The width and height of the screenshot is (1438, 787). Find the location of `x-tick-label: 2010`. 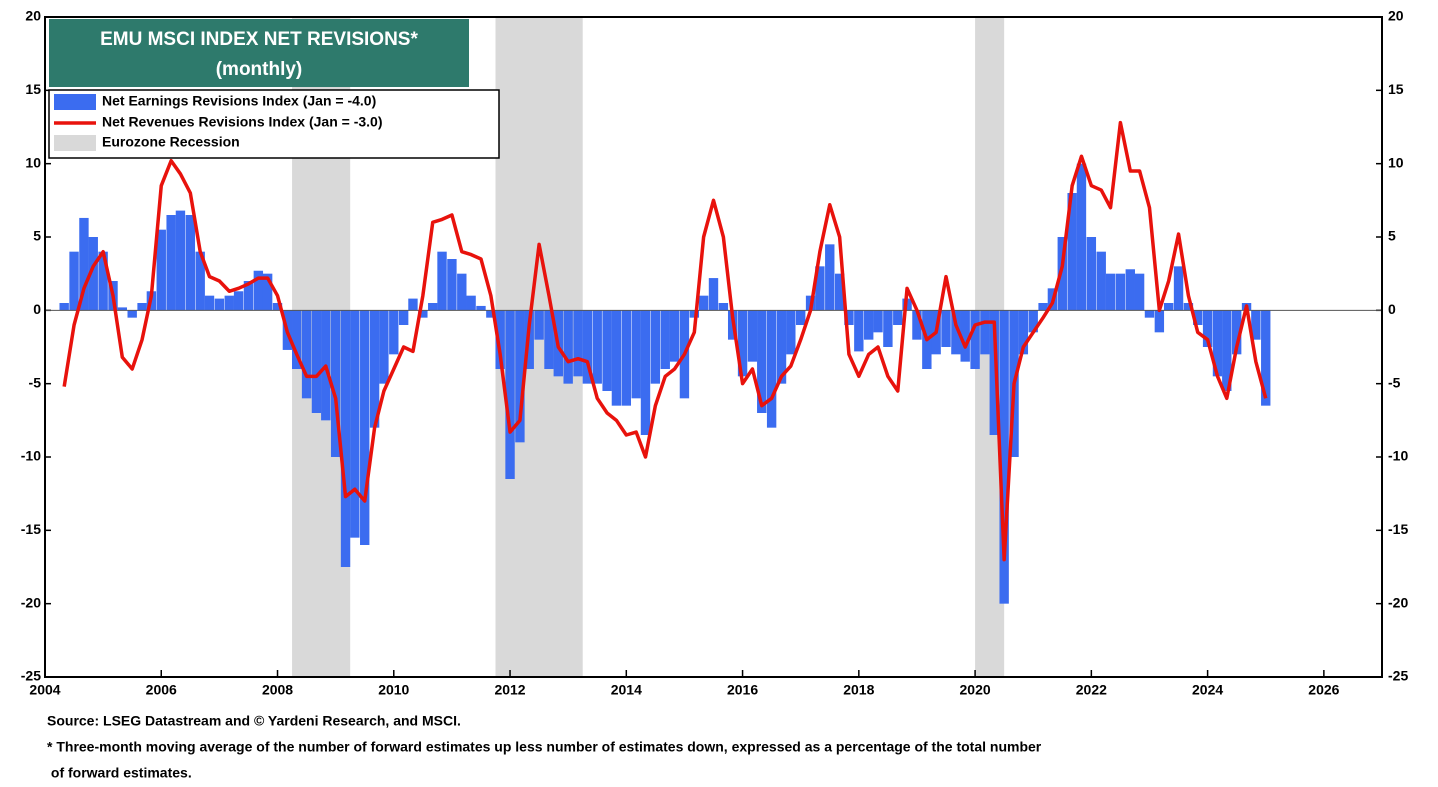

x-tick-label: 2010 is located at coordinates (393, 690).